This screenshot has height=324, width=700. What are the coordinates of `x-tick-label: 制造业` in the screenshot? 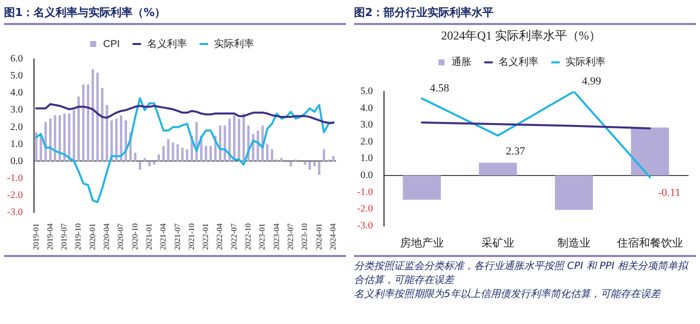 It's located at (573, 243).